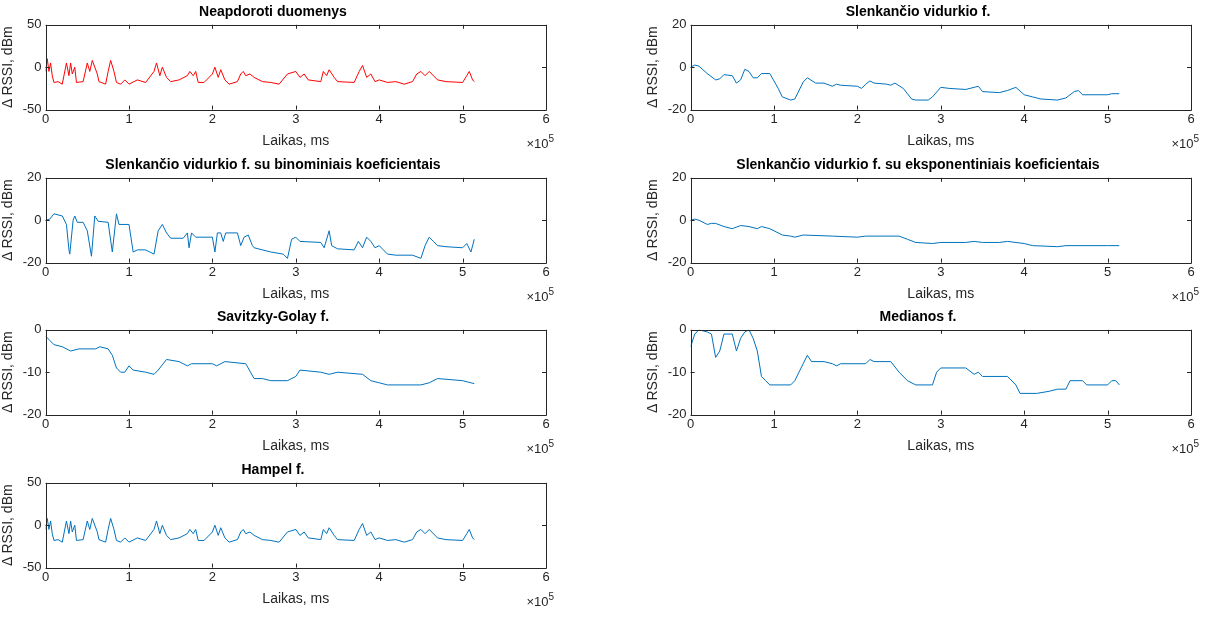 The height and width of the screenshot is (617, 1211). Describe the element at coordinates (273, 11) in the screenshot. I see `chart-title: Neapdoroti duomenys` at that location.